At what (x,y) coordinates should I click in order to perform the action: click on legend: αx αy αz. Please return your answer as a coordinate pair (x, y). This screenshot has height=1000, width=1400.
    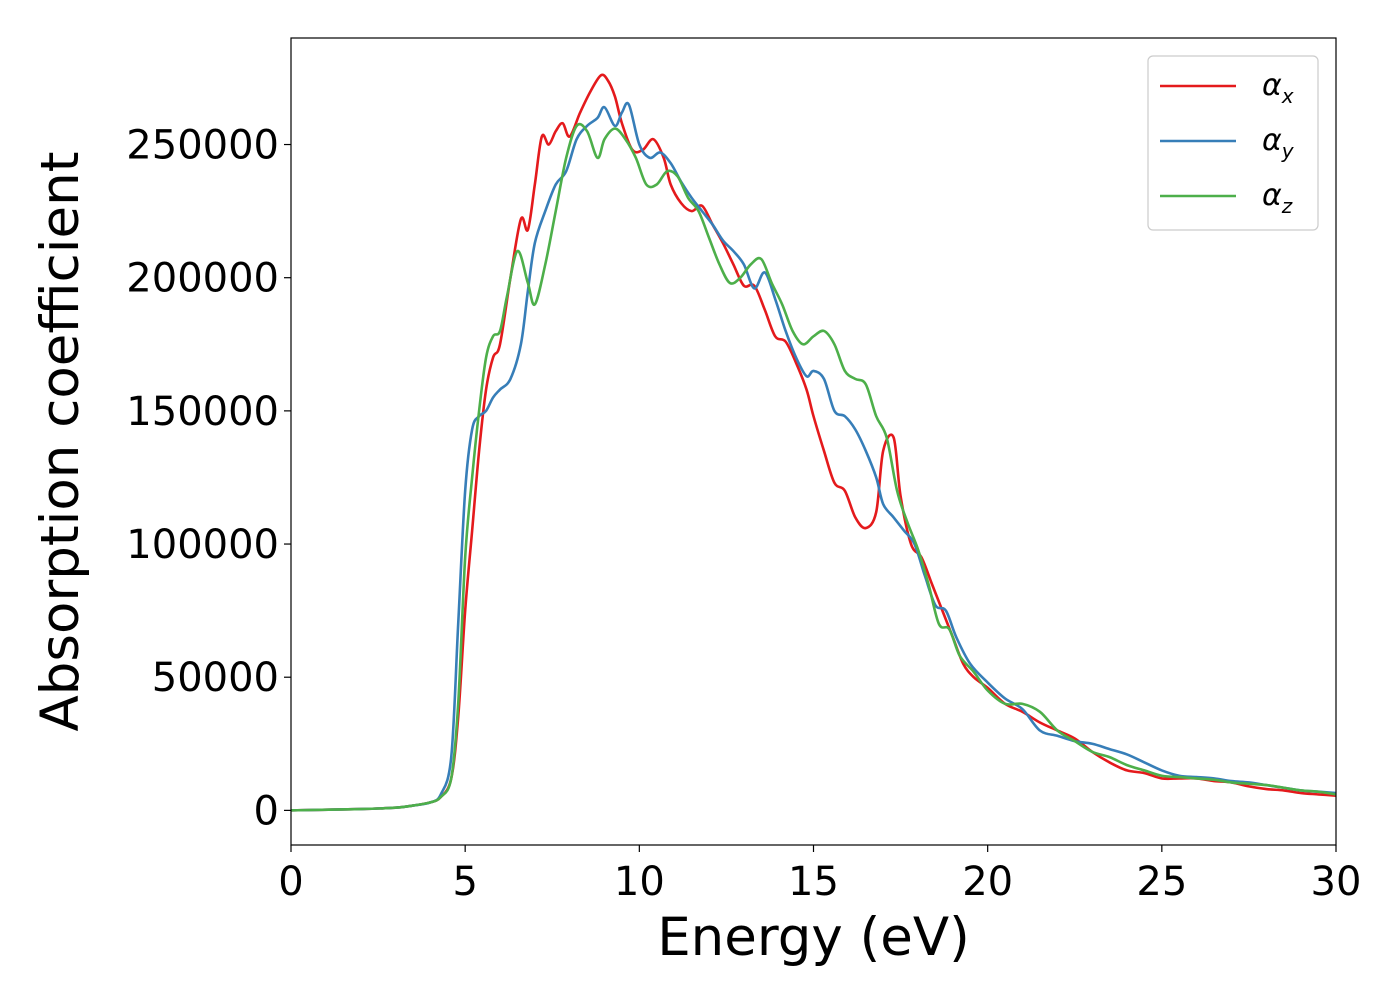
    Looking at the image, I should click on (1233, 143).